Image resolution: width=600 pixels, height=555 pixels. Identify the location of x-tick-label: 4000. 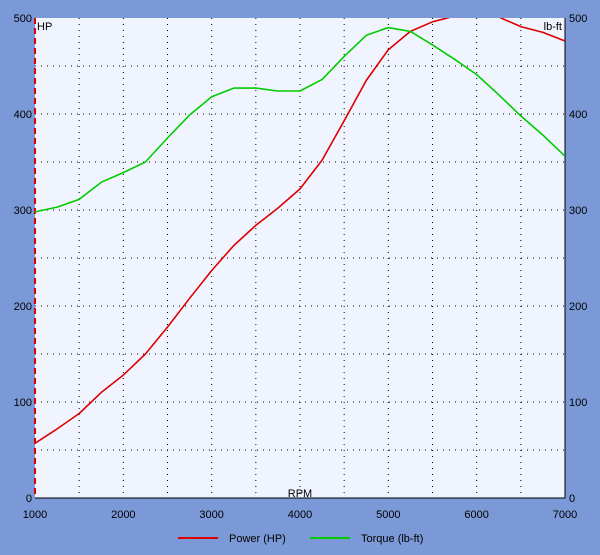
(300, 515).